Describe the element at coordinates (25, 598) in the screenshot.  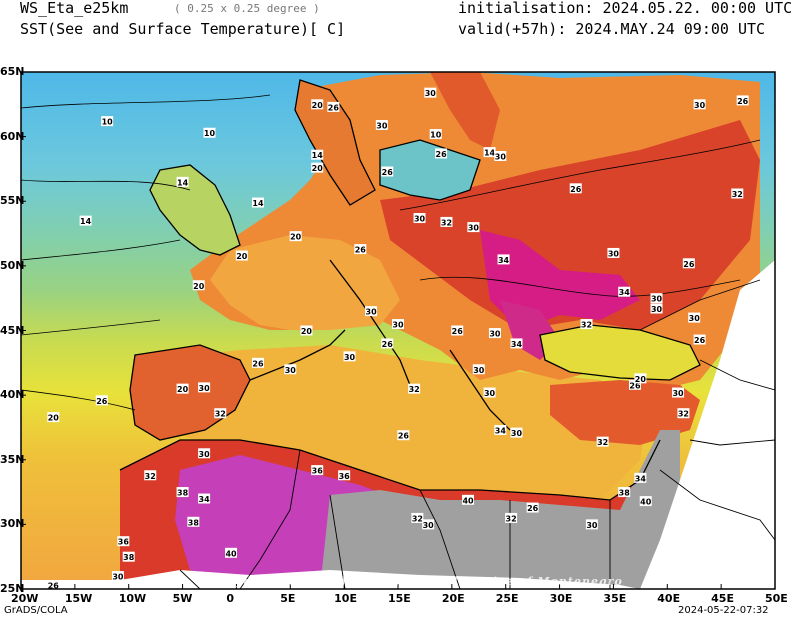
I see `x-tick-label: 20W` at that location.